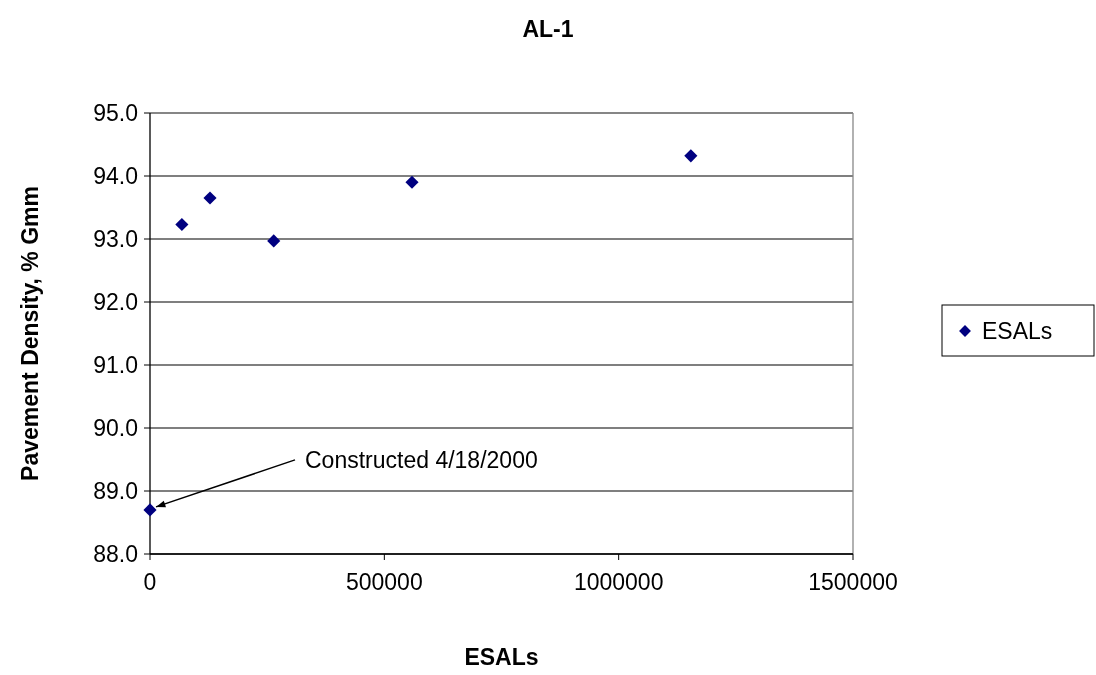 This screenshot has width=1096, height=675. Describe the element at coordinates (115, 554) in the screenshot. I see `y-tick-label: 88.0` at that location.